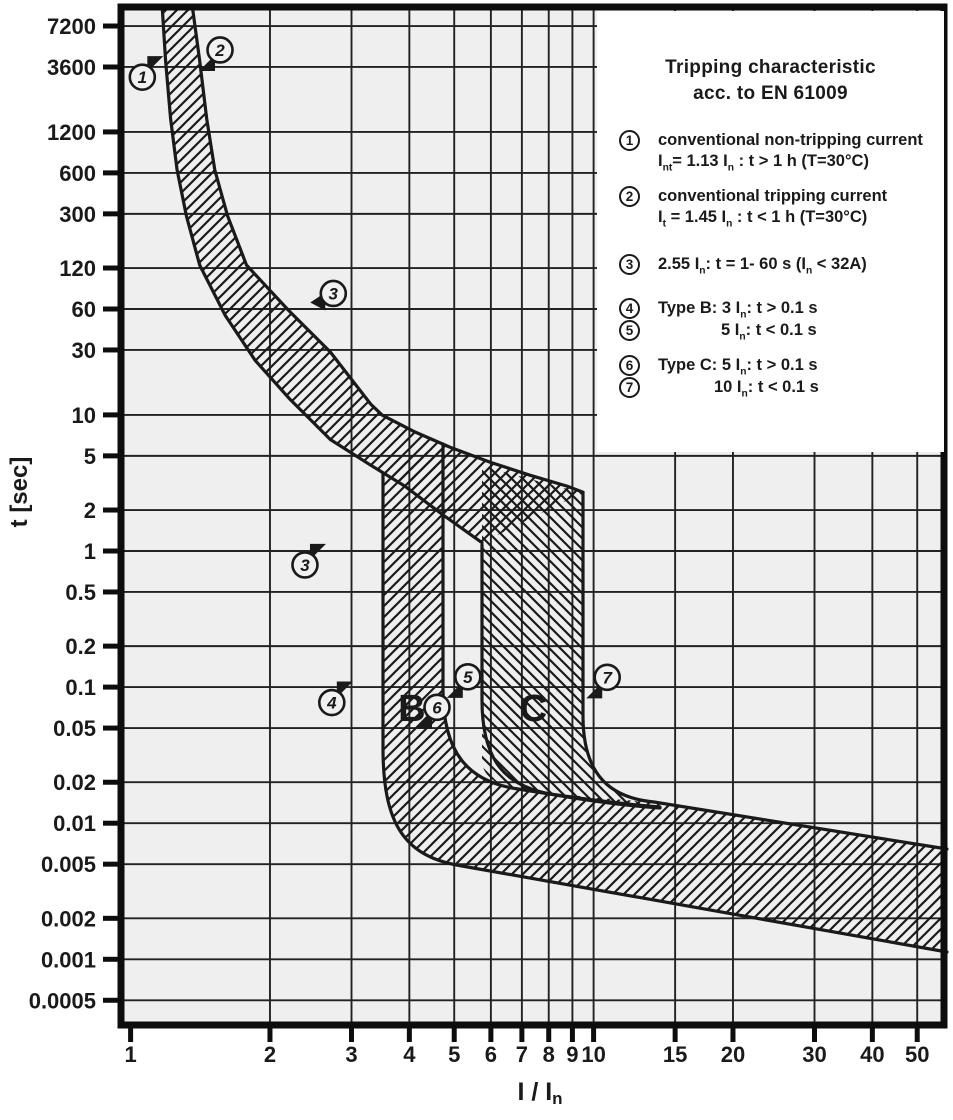 This screenshot has height=1120, width=953. What do you see at coordinates (74, 782) in the screenshot?
I see `y-tick-label: 0.02` at bounding box center [74, 782].